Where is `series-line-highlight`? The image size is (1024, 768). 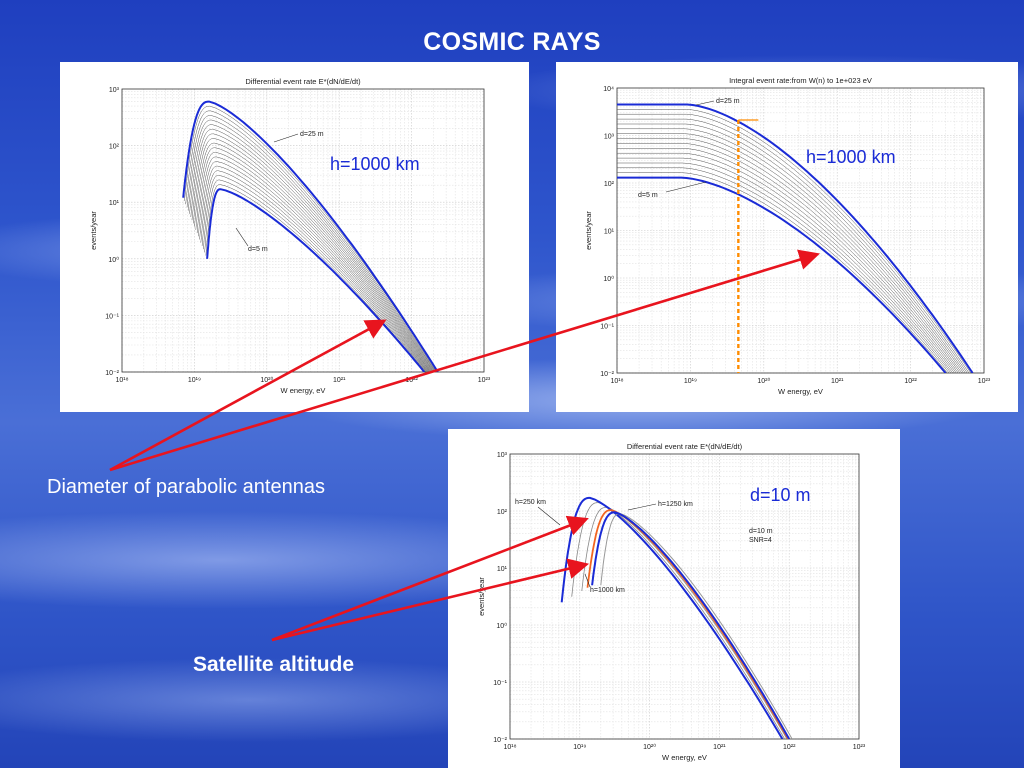 series-line-highlight is located at coordinates (687, 624).